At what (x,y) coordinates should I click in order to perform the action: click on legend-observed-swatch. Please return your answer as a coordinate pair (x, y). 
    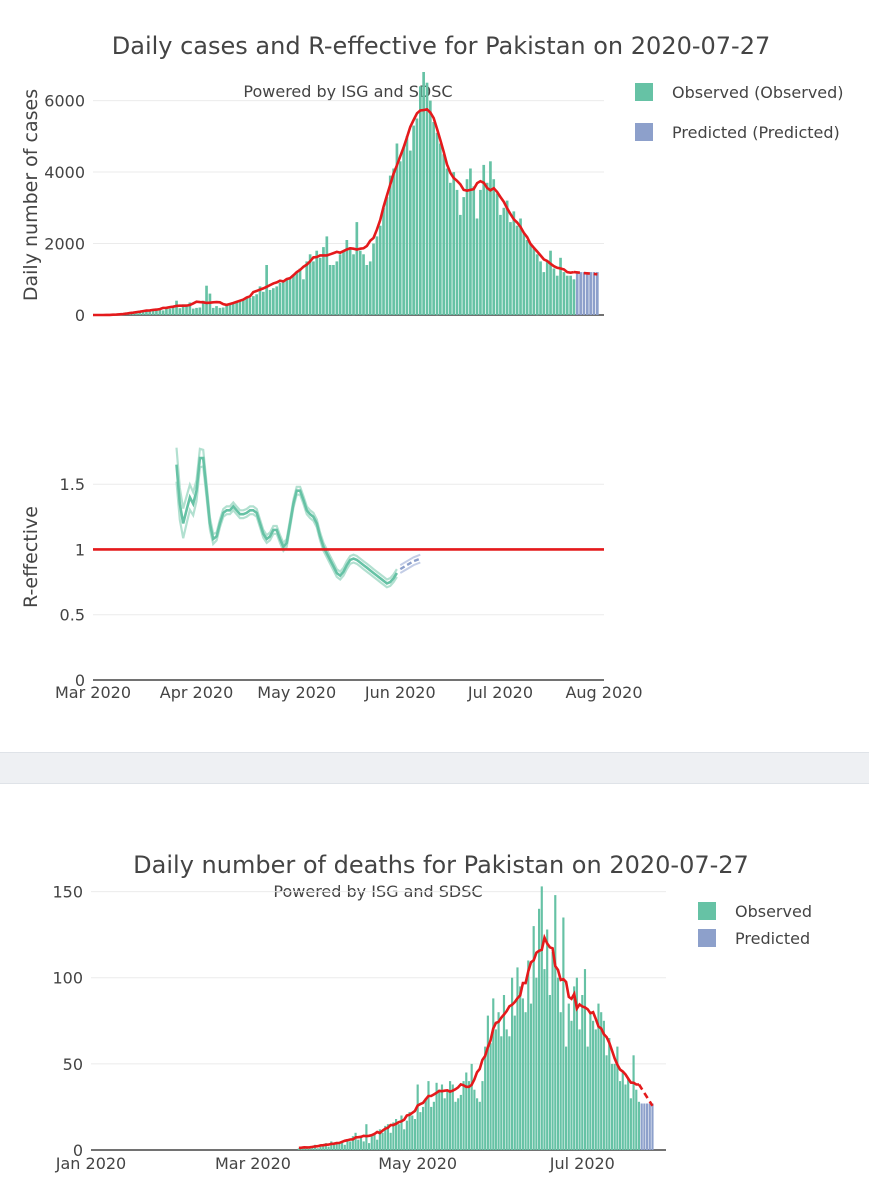
    Looking at the image, I should click on (644, 92).